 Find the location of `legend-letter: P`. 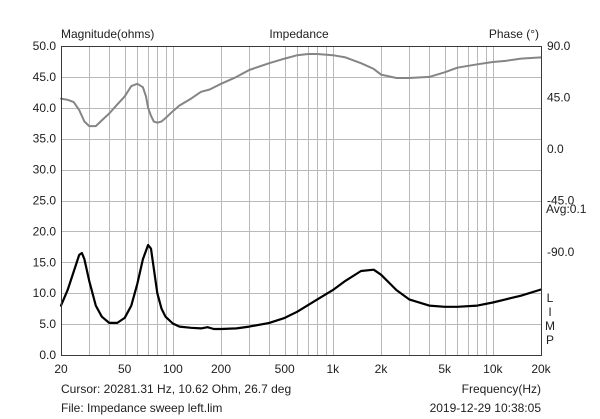

legend-letter: P is located at coordinates (550, 340).